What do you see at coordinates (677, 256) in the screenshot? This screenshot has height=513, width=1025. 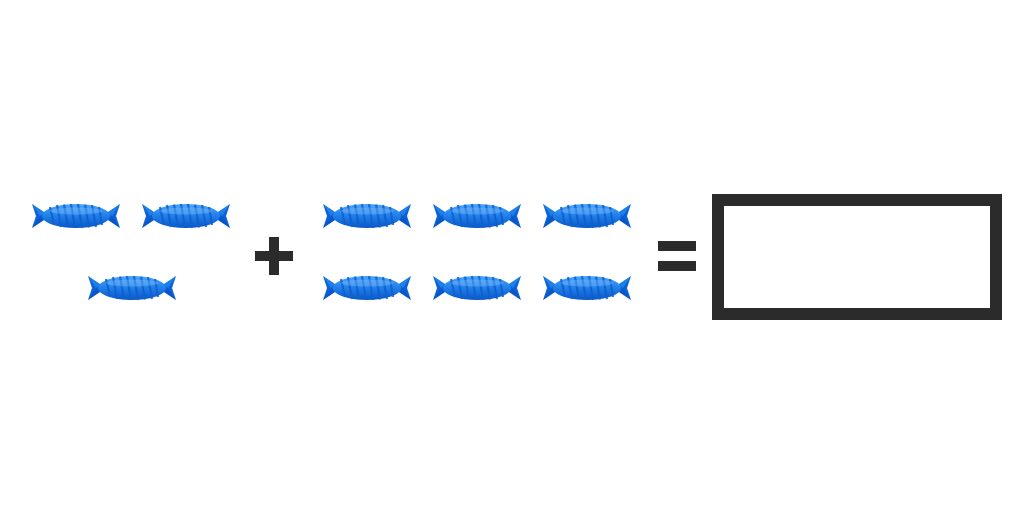 I see `equals-sign` at bounding box center [677, 256].